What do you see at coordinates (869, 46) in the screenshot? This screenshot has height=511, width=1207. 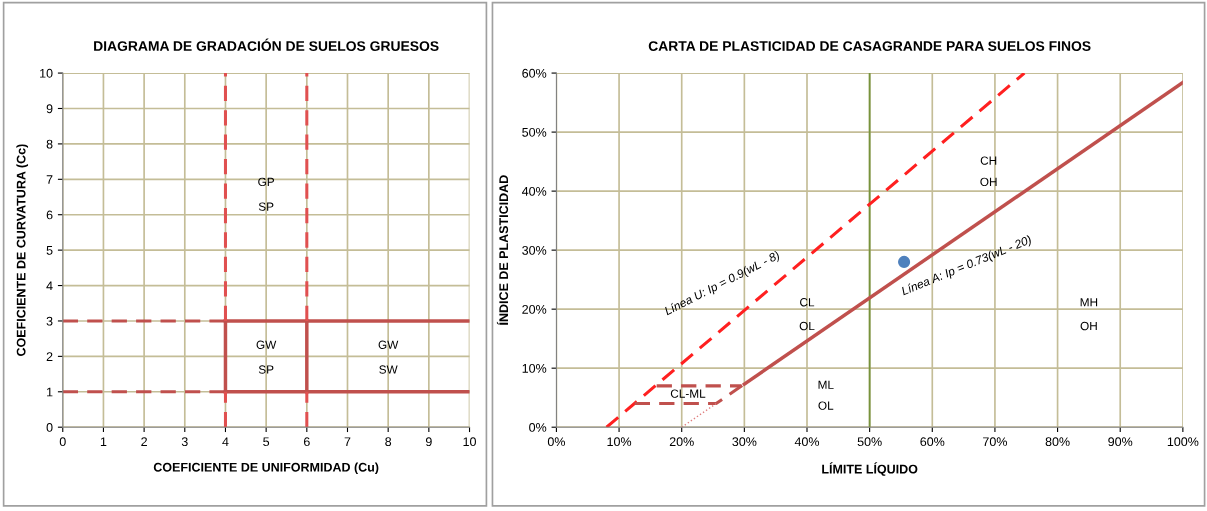 I see `chart-title: CARTA DE PLASTICIDAD DE CASAGRANDE PARA SUELOS FINOS` at bounding box center [869, 46].